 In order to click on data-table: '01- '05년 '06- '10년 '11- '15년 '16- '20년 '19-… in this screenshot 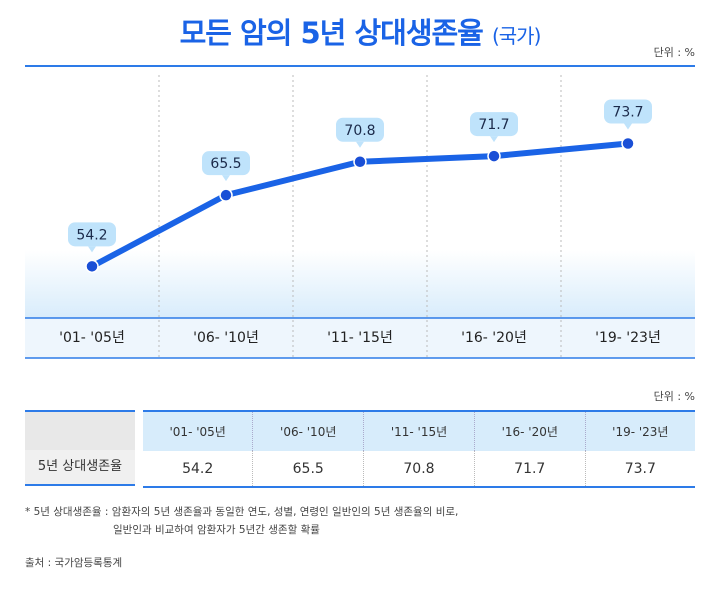, I will do `click(419, 449)`.